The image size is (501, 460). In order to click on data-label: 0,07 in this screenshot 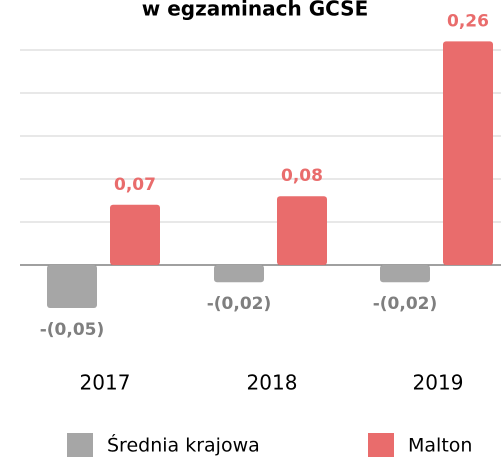, I will do `click(135, 185)`.